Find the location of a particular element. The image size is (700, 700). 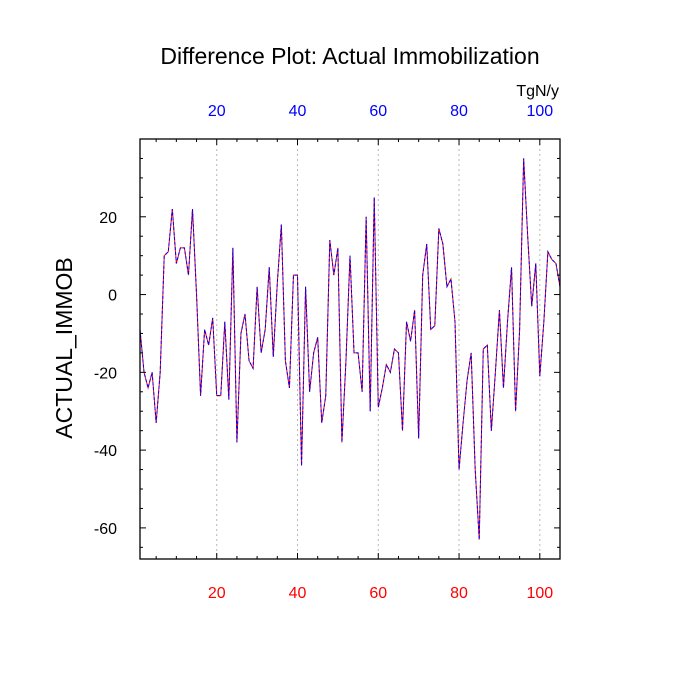

y-axis-label: ACTUAL_IMMOB is located at coordinates (64, 347).